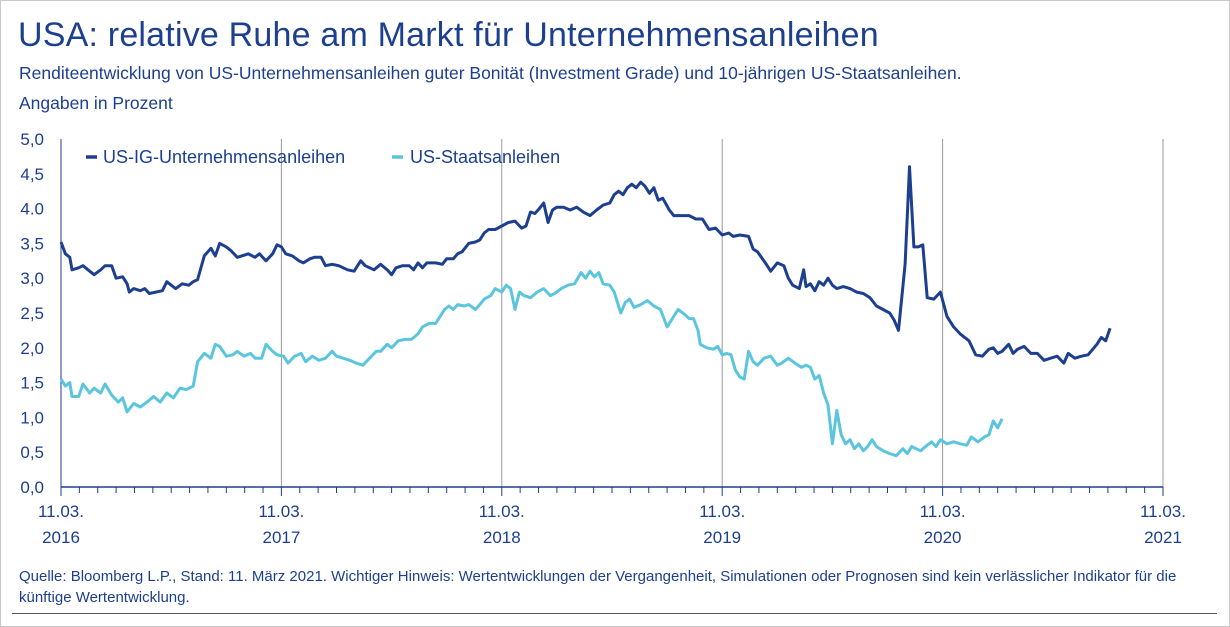 The height and width of the screenshot is (627, 1230). I want to click on y-tick-label: 1,5, so click(32, 383).